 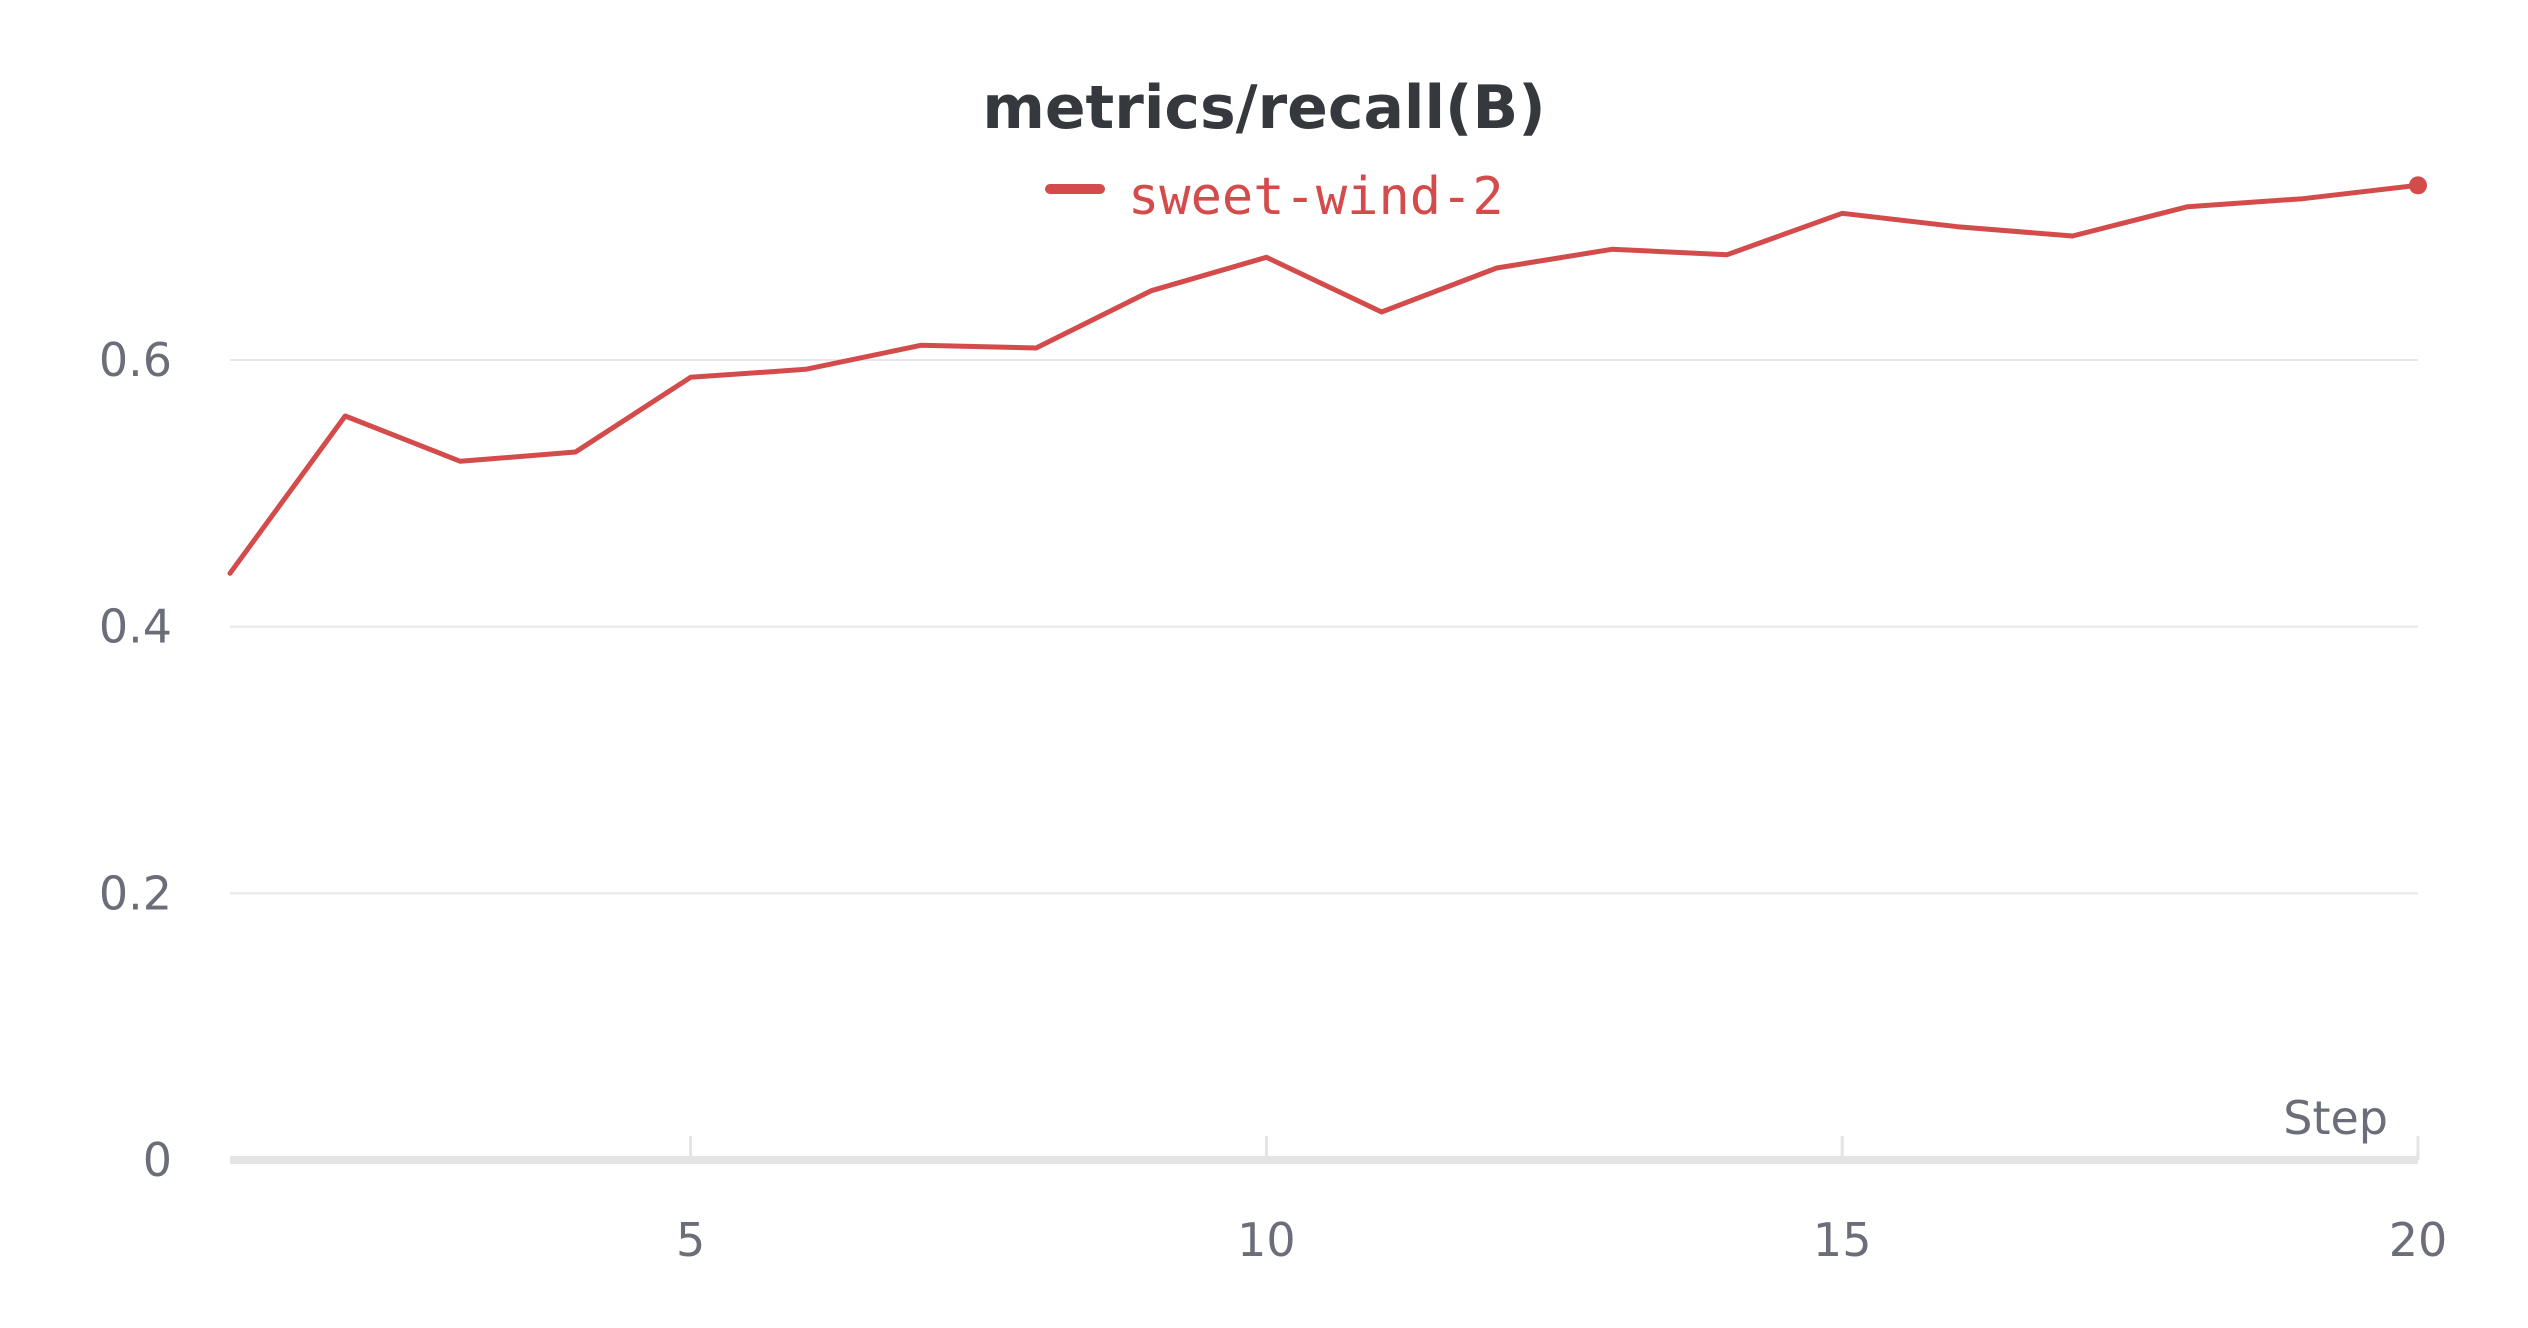 I want to click on y-tick-label: 0.2, so click(x=135, y=893).